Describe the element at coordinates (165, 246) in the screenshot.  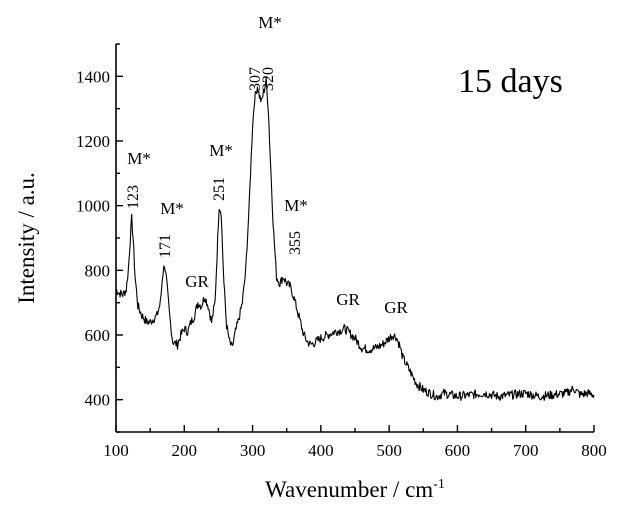
I see `peak-wavenumber-label: 171` at that location.